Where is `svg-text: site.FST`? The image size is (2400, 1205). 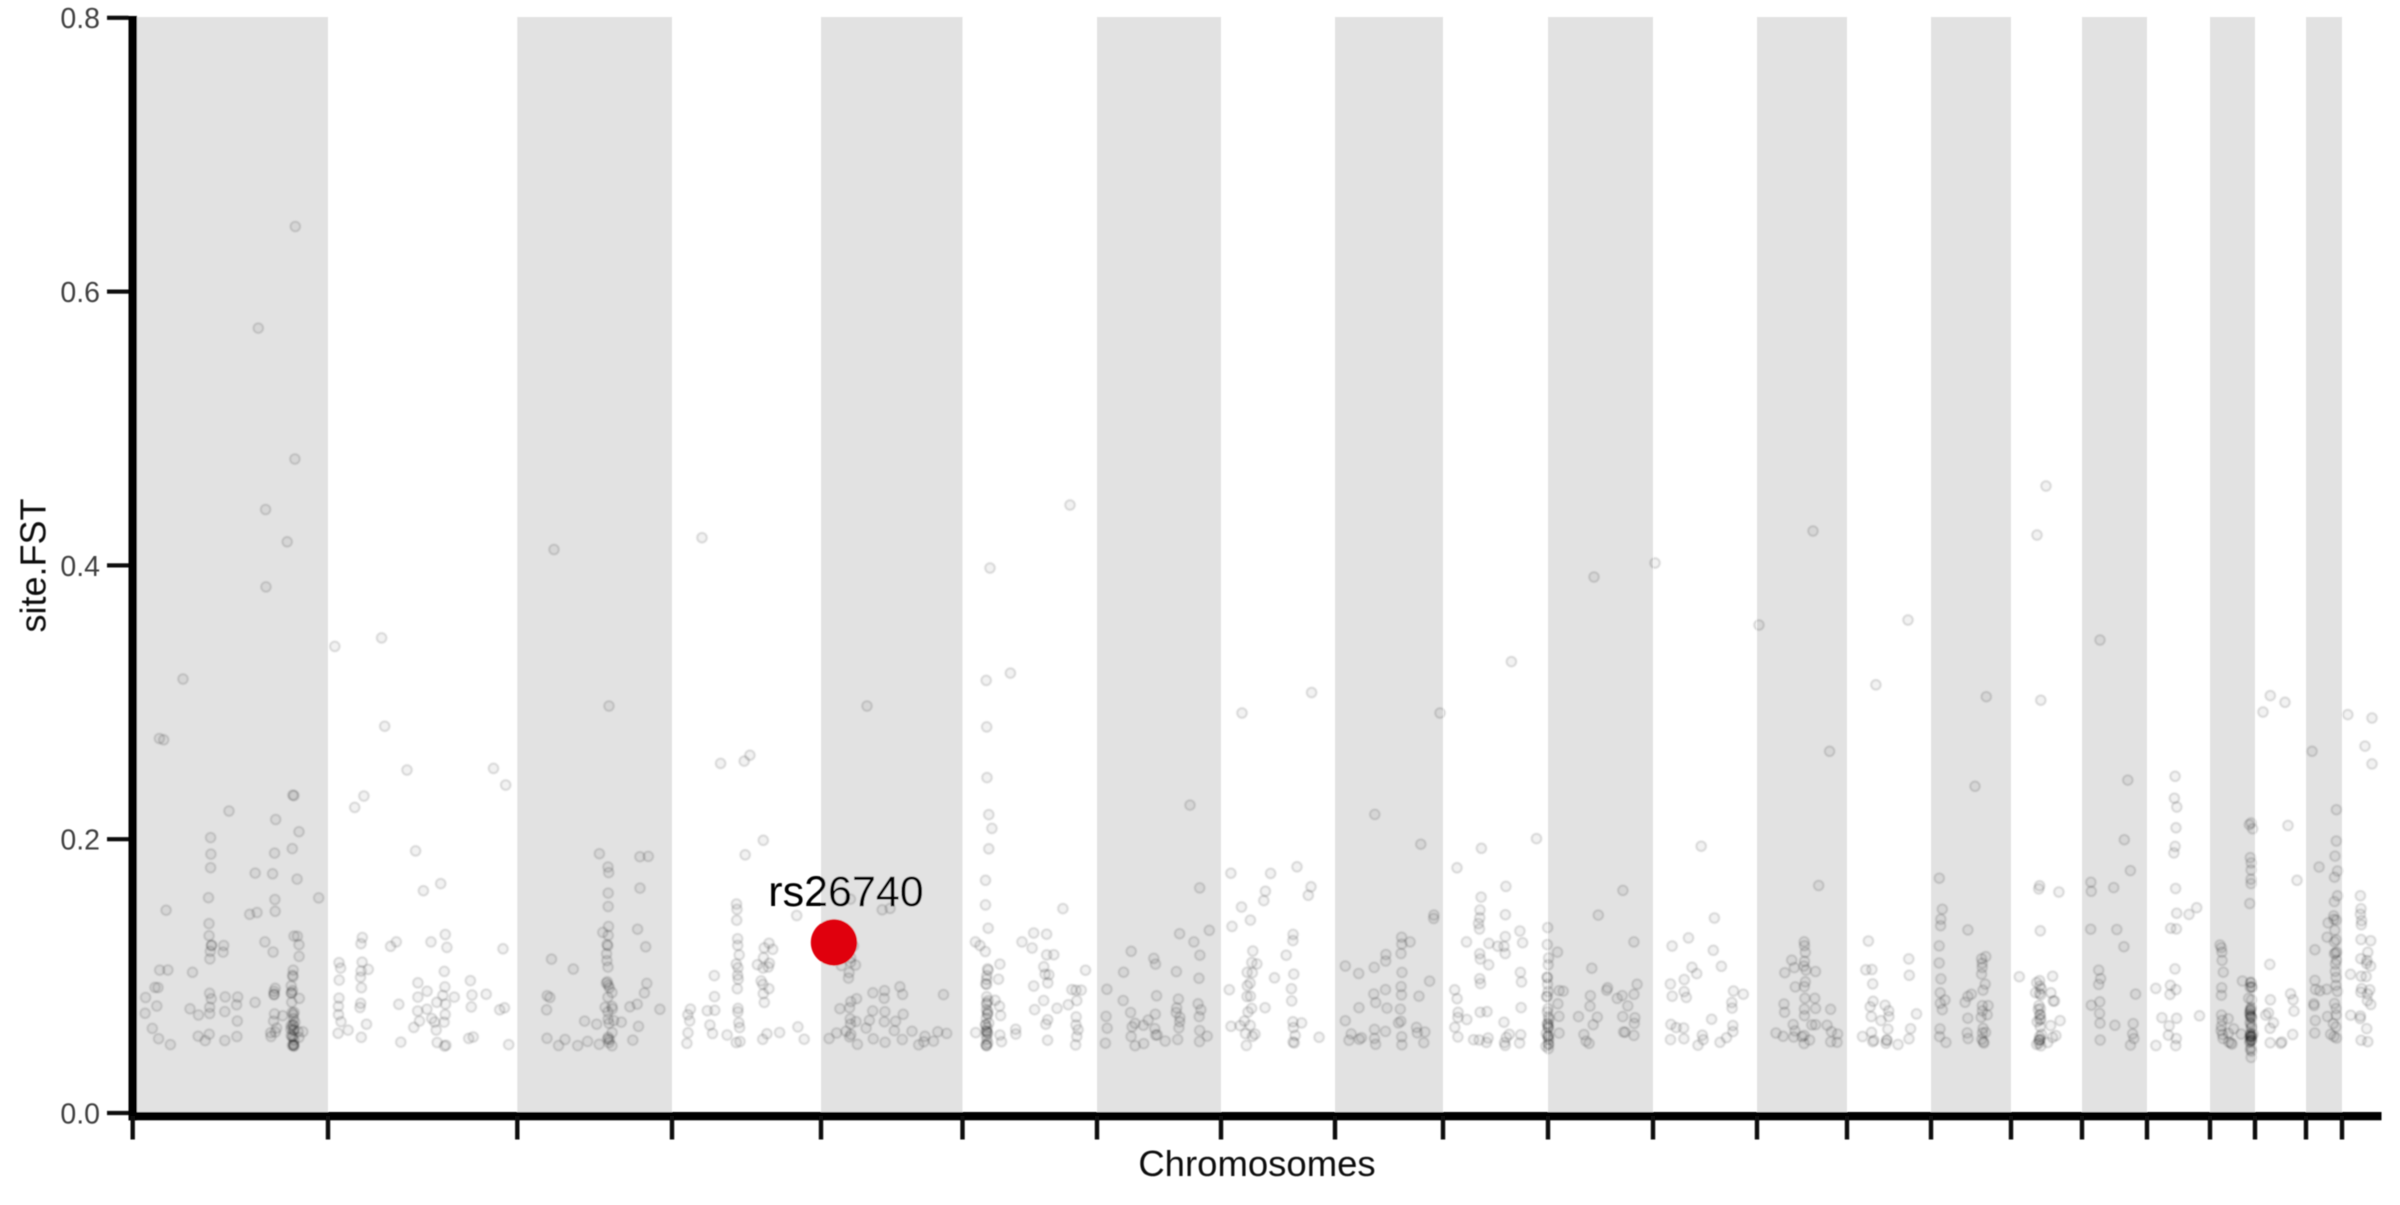
svg-text: site.FST is located at coordinates (33, 565).